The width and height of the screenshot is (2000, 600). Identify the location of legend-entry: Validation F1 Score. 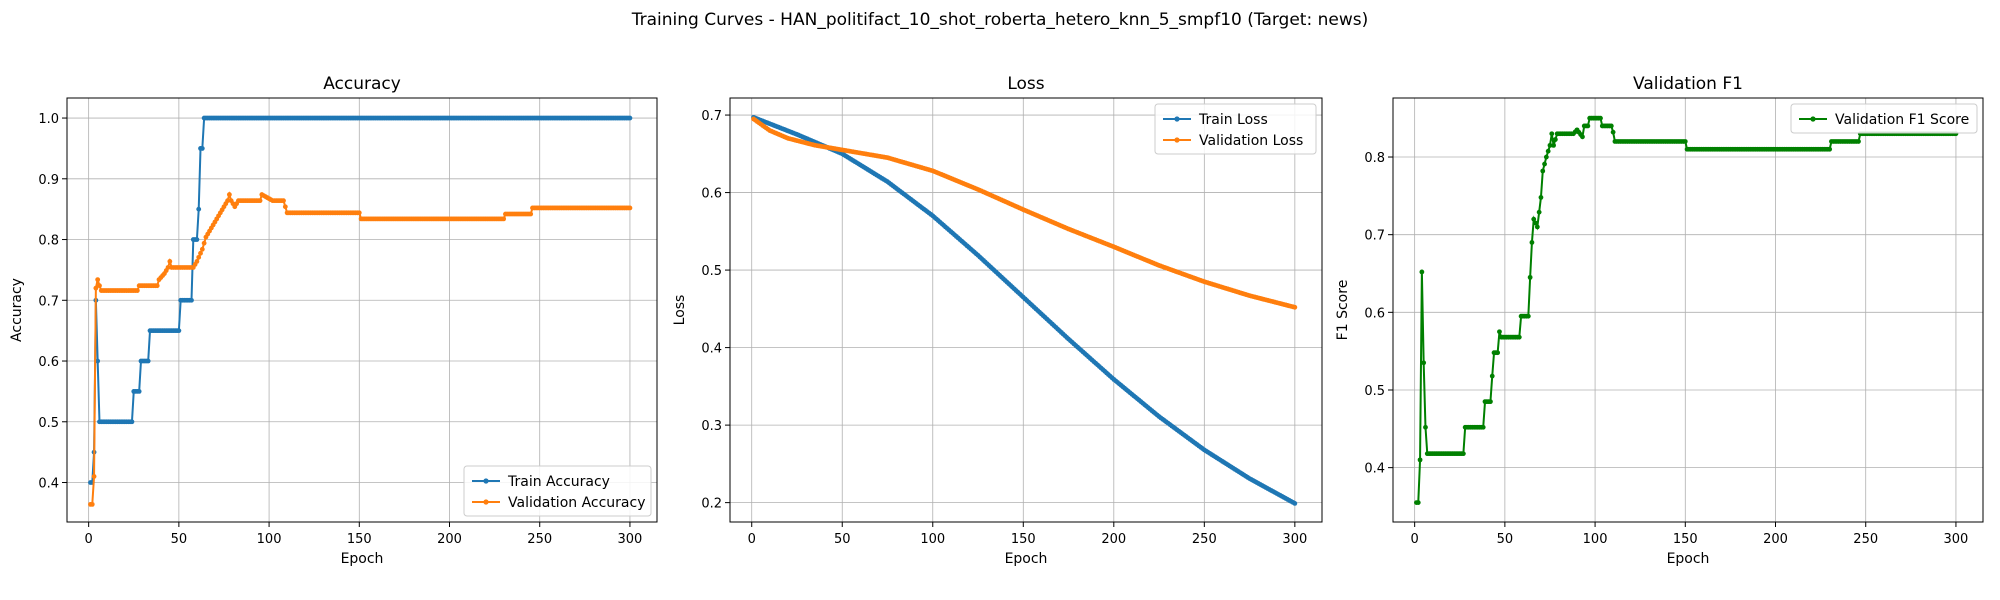
(1902, 120).